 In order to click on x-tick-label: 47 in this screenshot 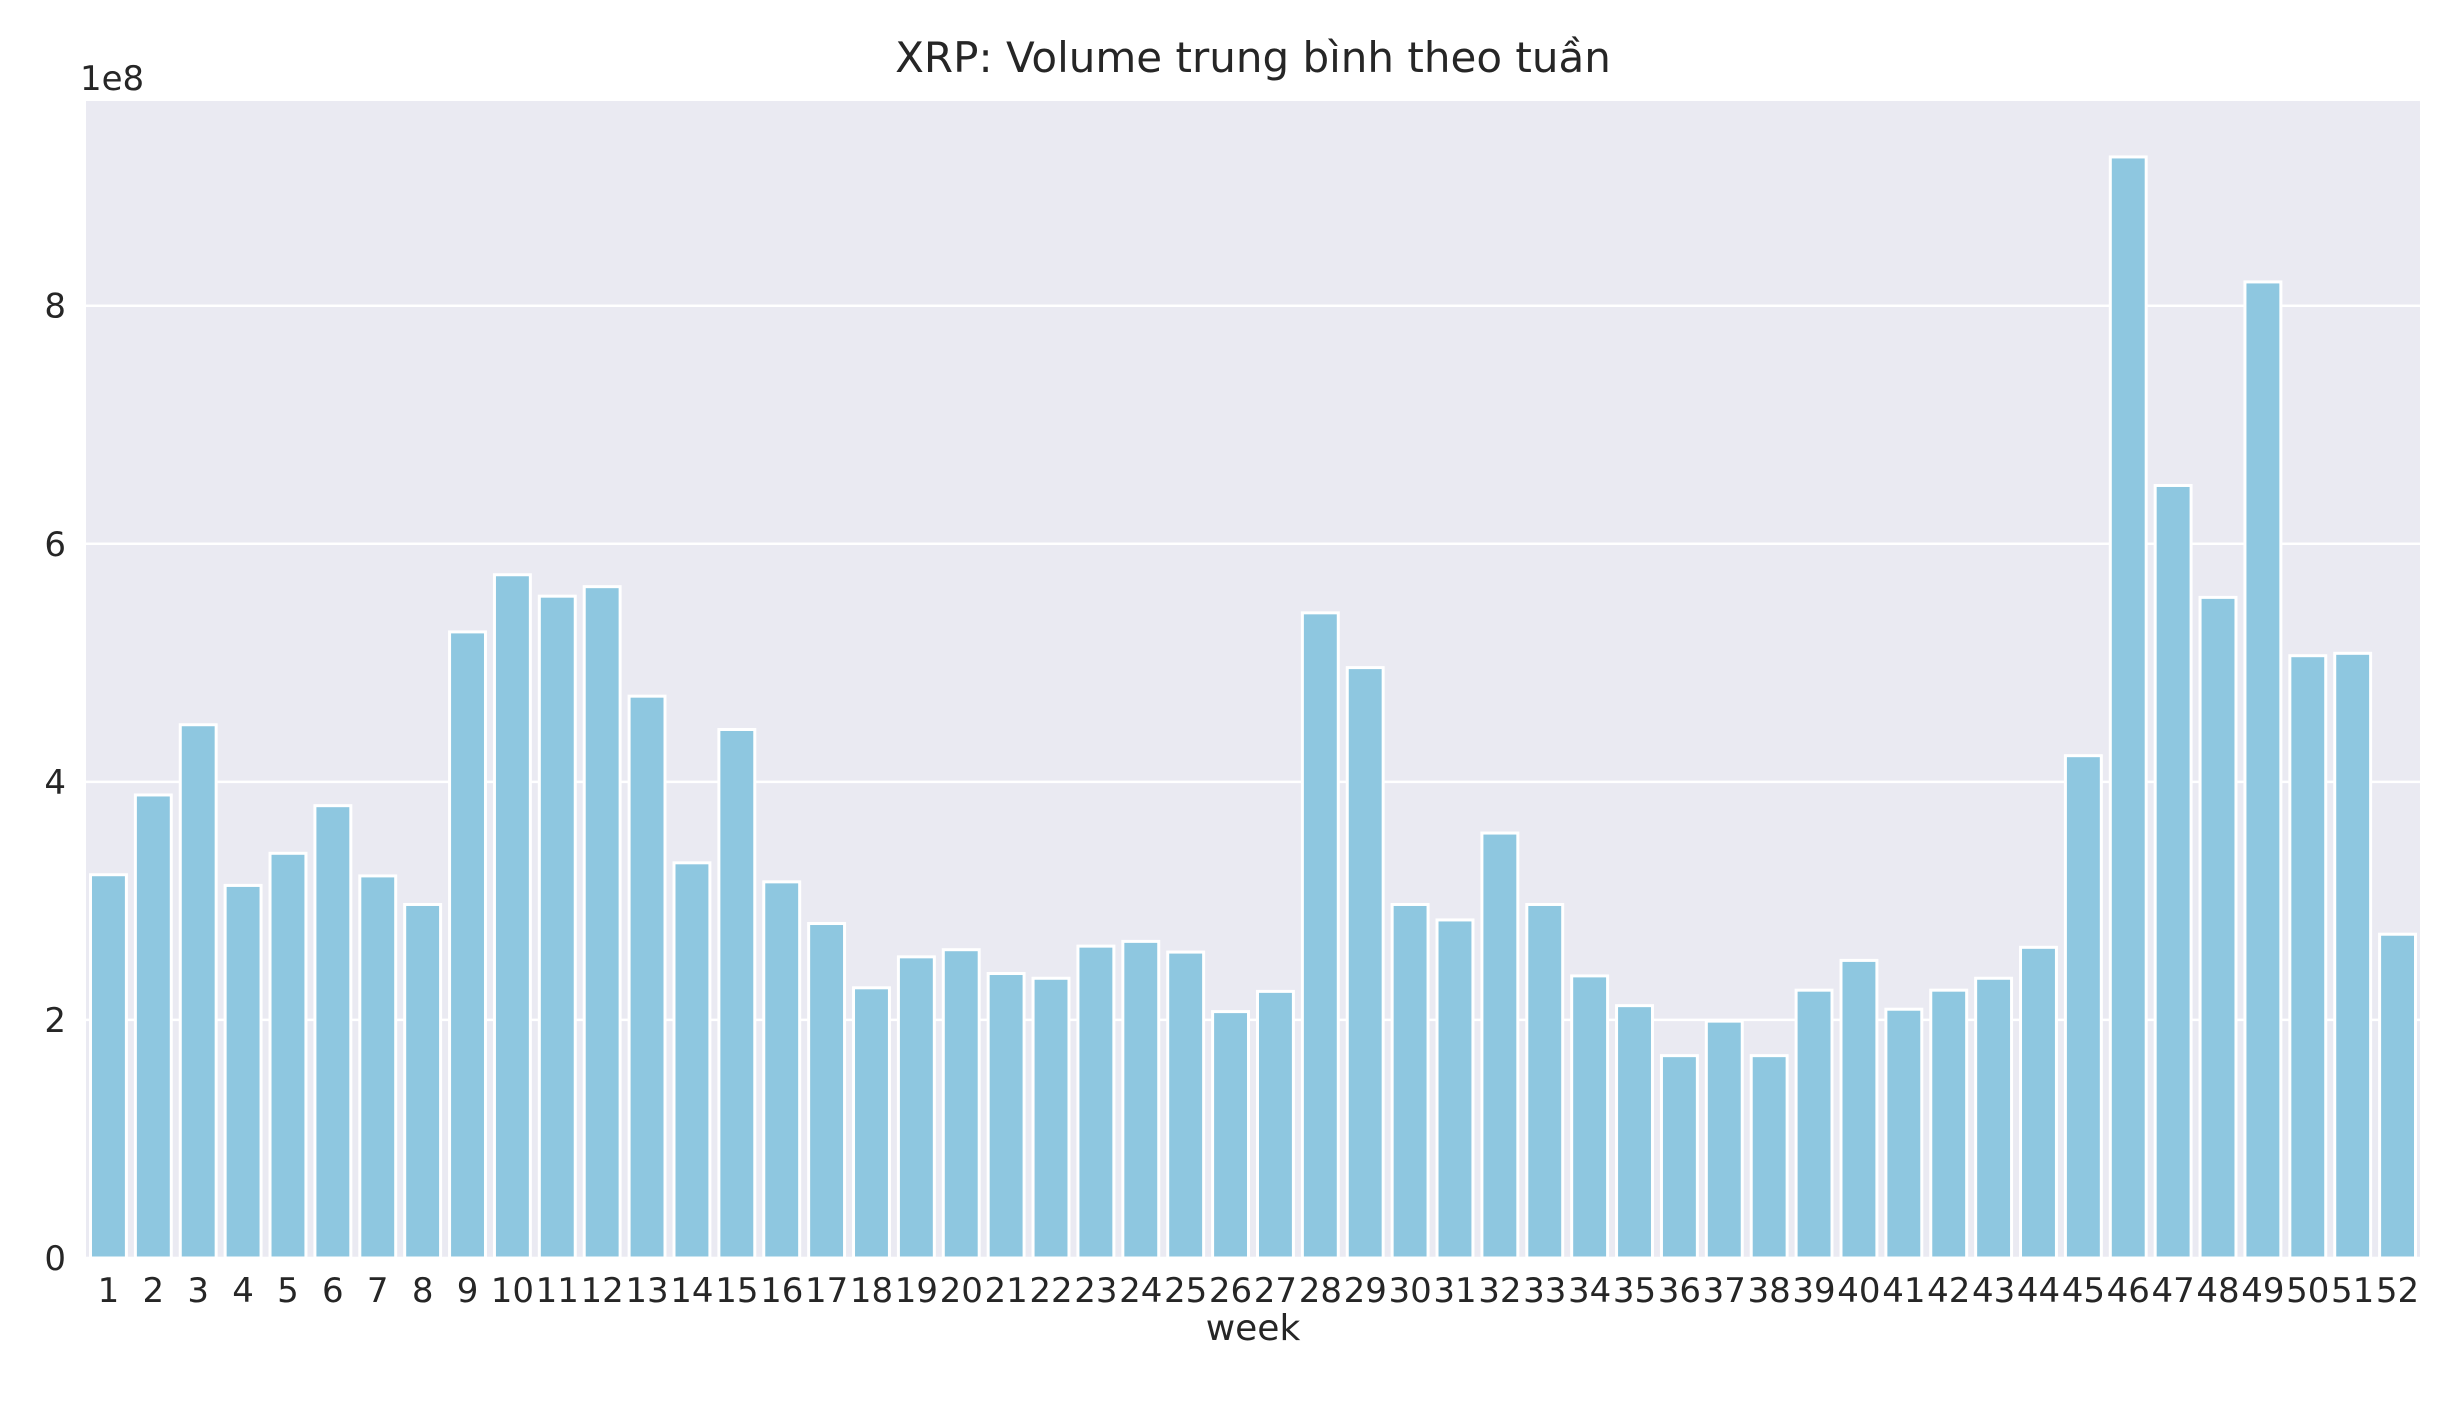, I will do `click(2173, 1291)`.